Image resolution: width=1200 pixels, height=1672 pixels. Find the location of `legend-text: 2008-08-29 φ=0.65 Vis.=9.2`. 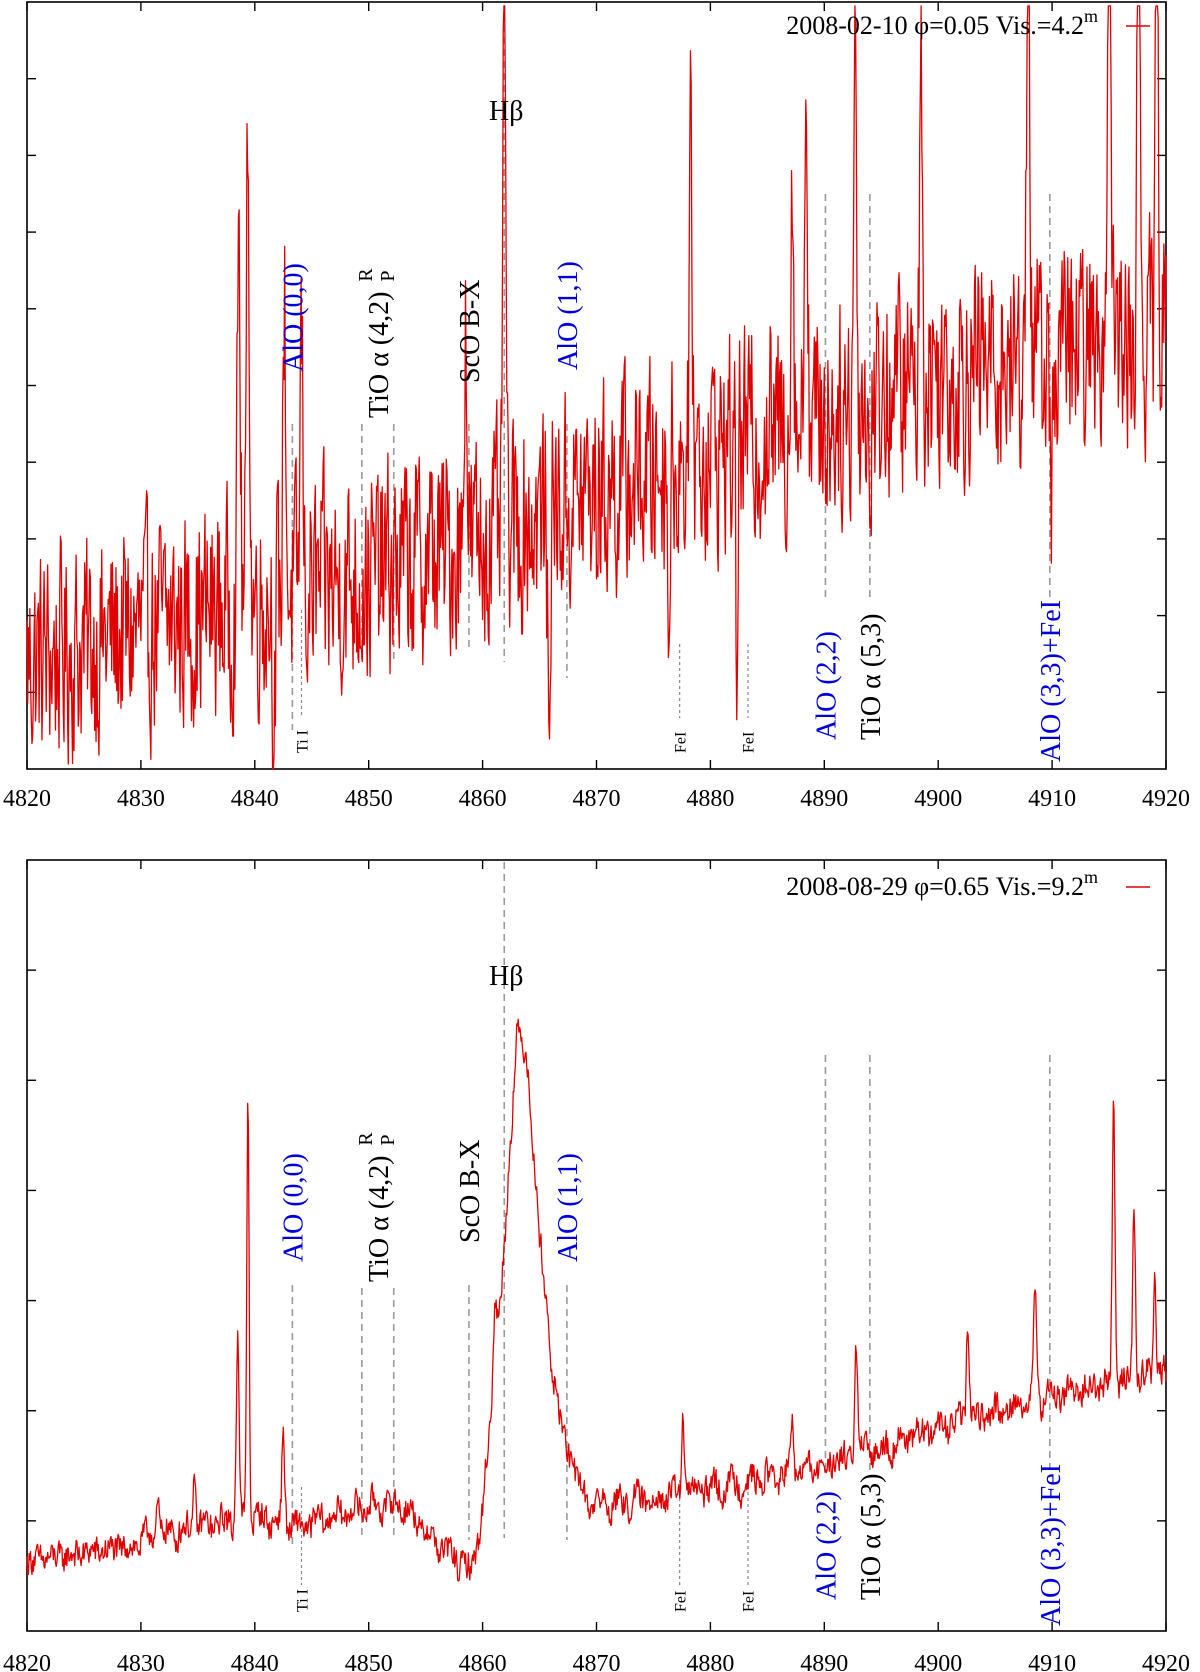

legend-text: 2008-08-29 φ=0.65 Vis.=9.2 is located at coordinates (935, 886).